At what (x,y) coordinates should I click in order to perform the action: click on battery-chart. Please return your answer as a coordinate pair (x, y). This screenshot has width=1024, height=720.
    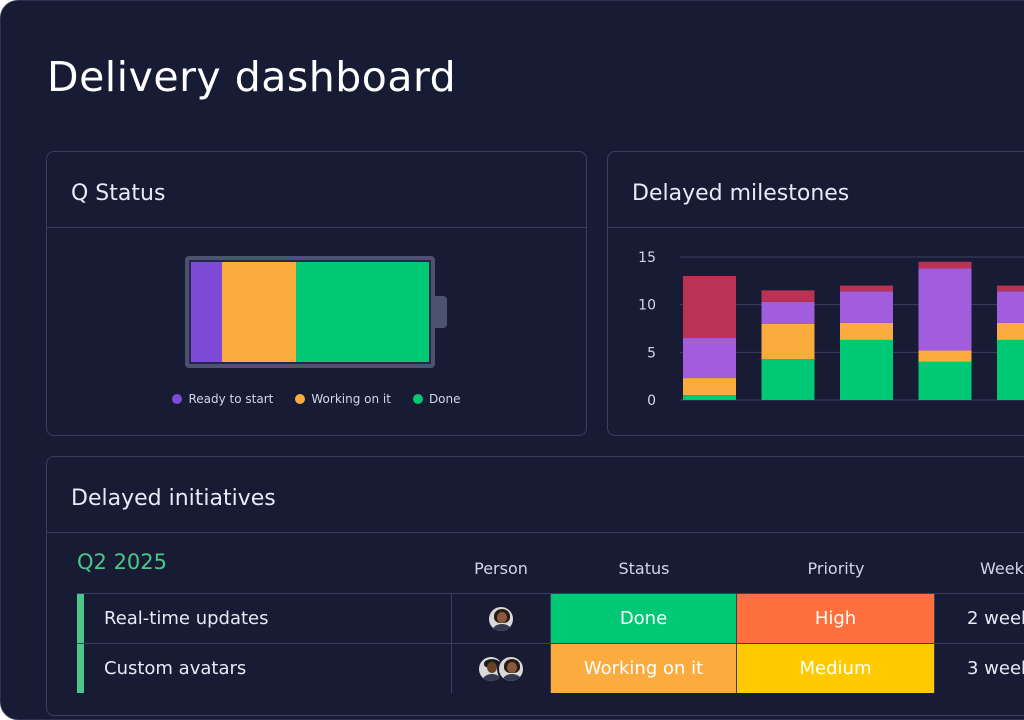
    Looking at the image, I should click on (310, 312).